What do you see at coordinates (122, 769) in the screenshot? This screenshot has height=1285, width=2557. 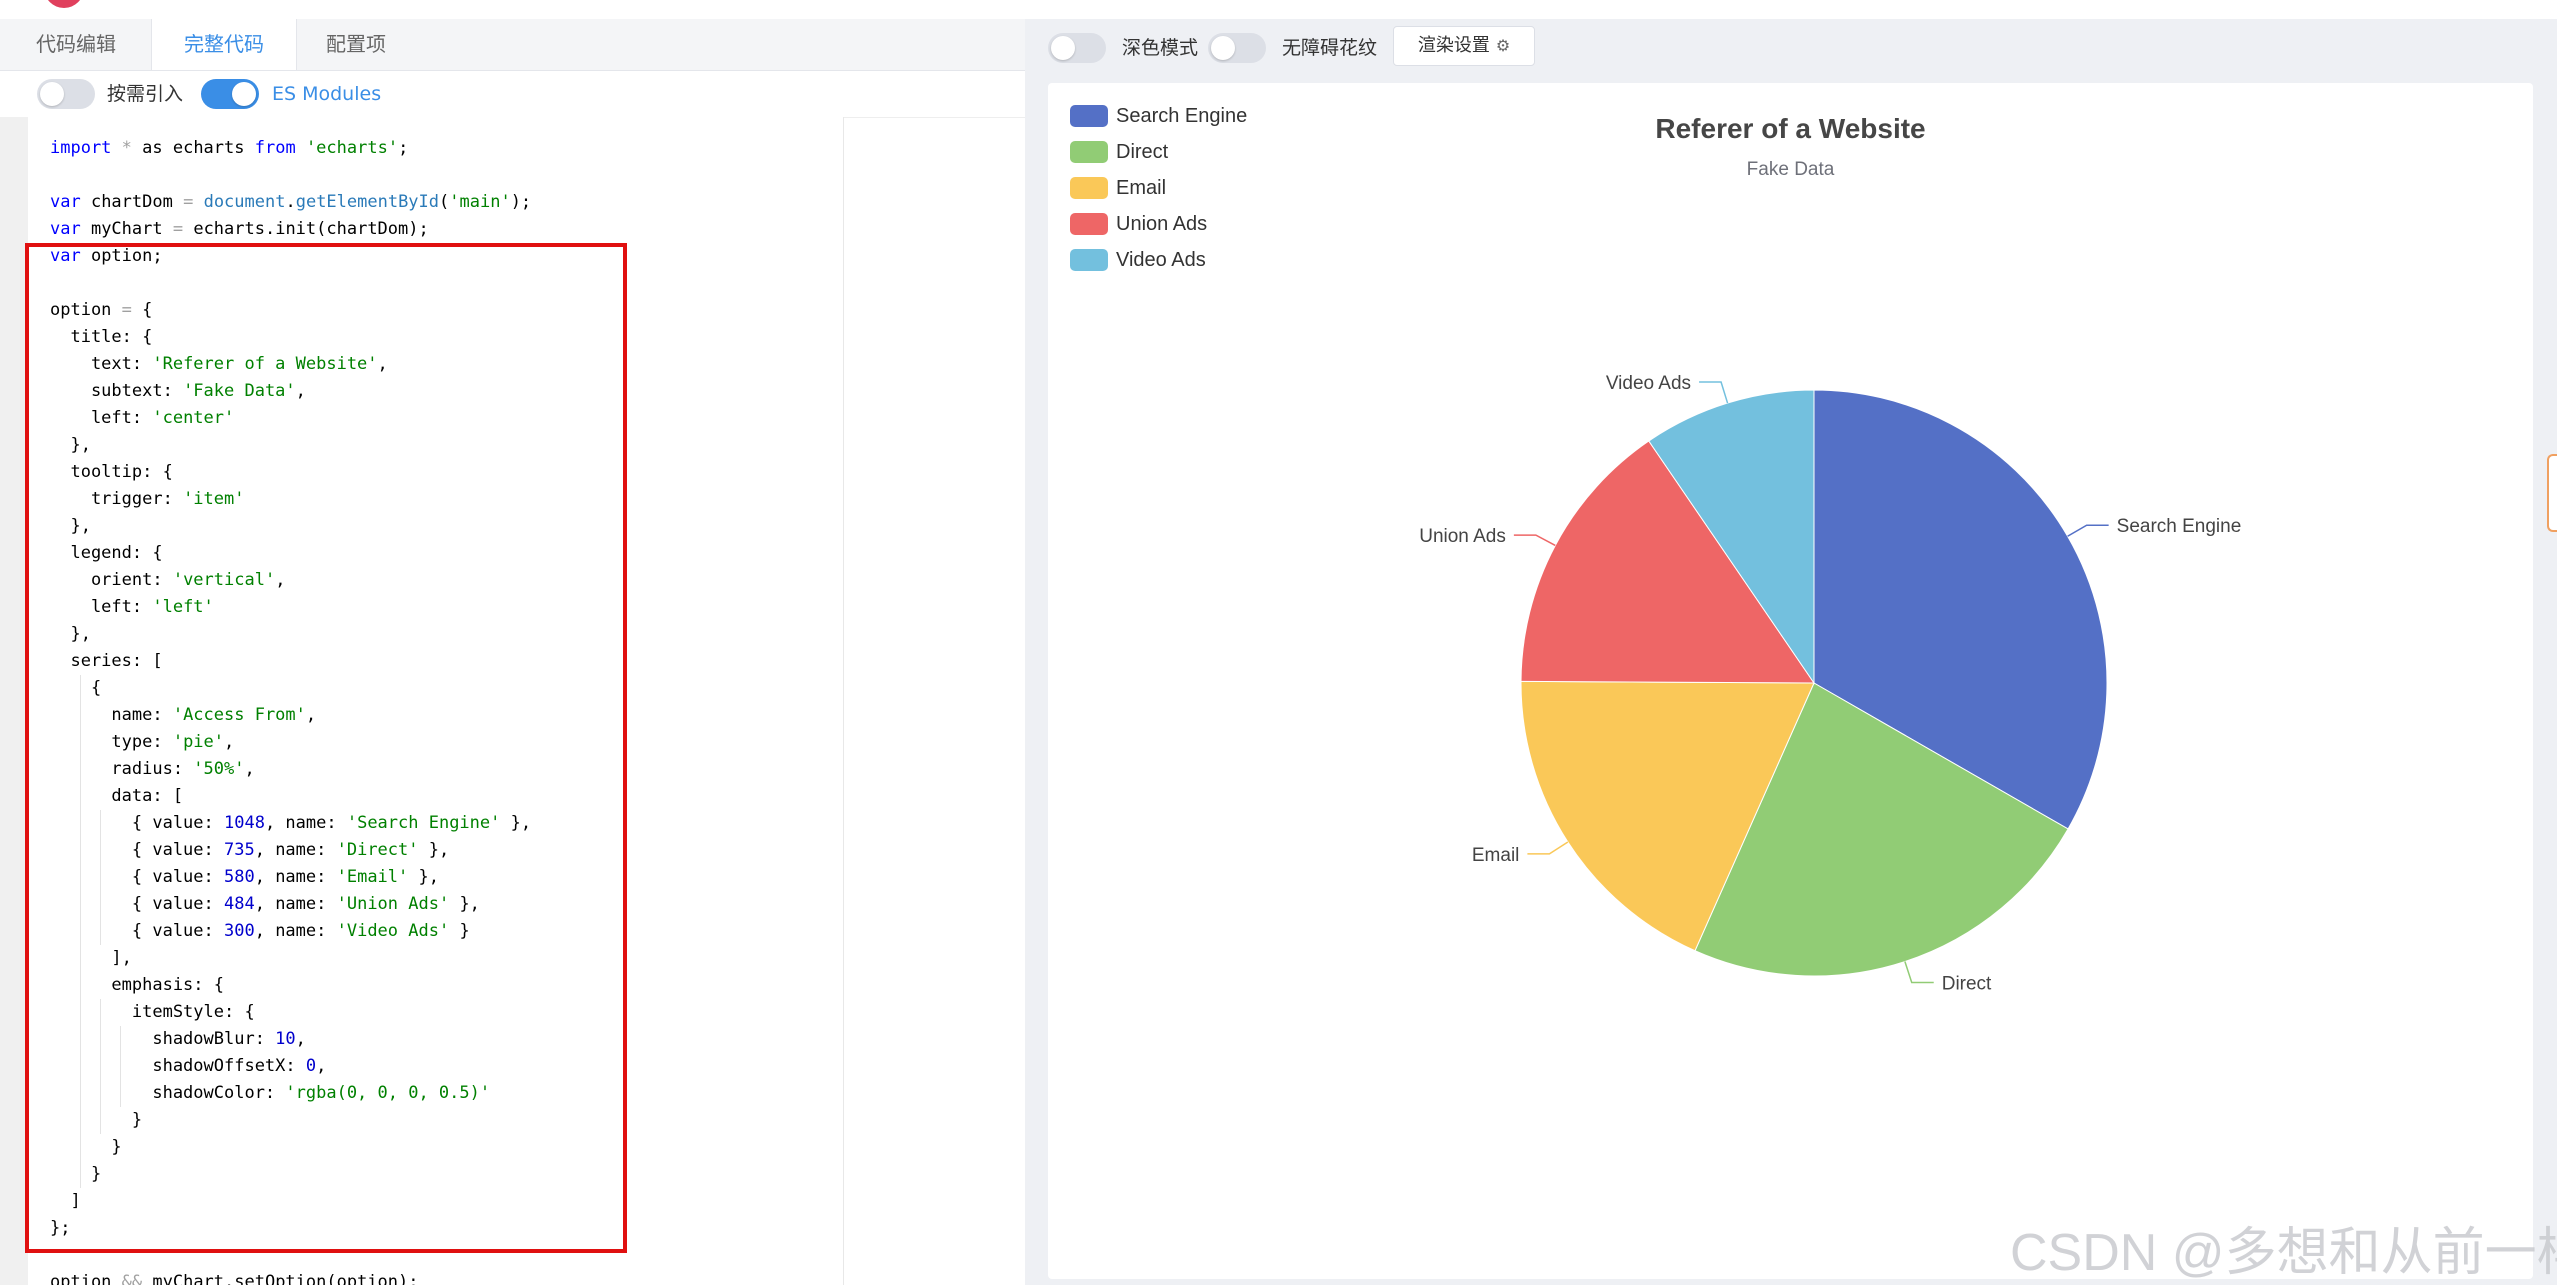 I see `code-token: radius:` at bounding box center [122, 769].